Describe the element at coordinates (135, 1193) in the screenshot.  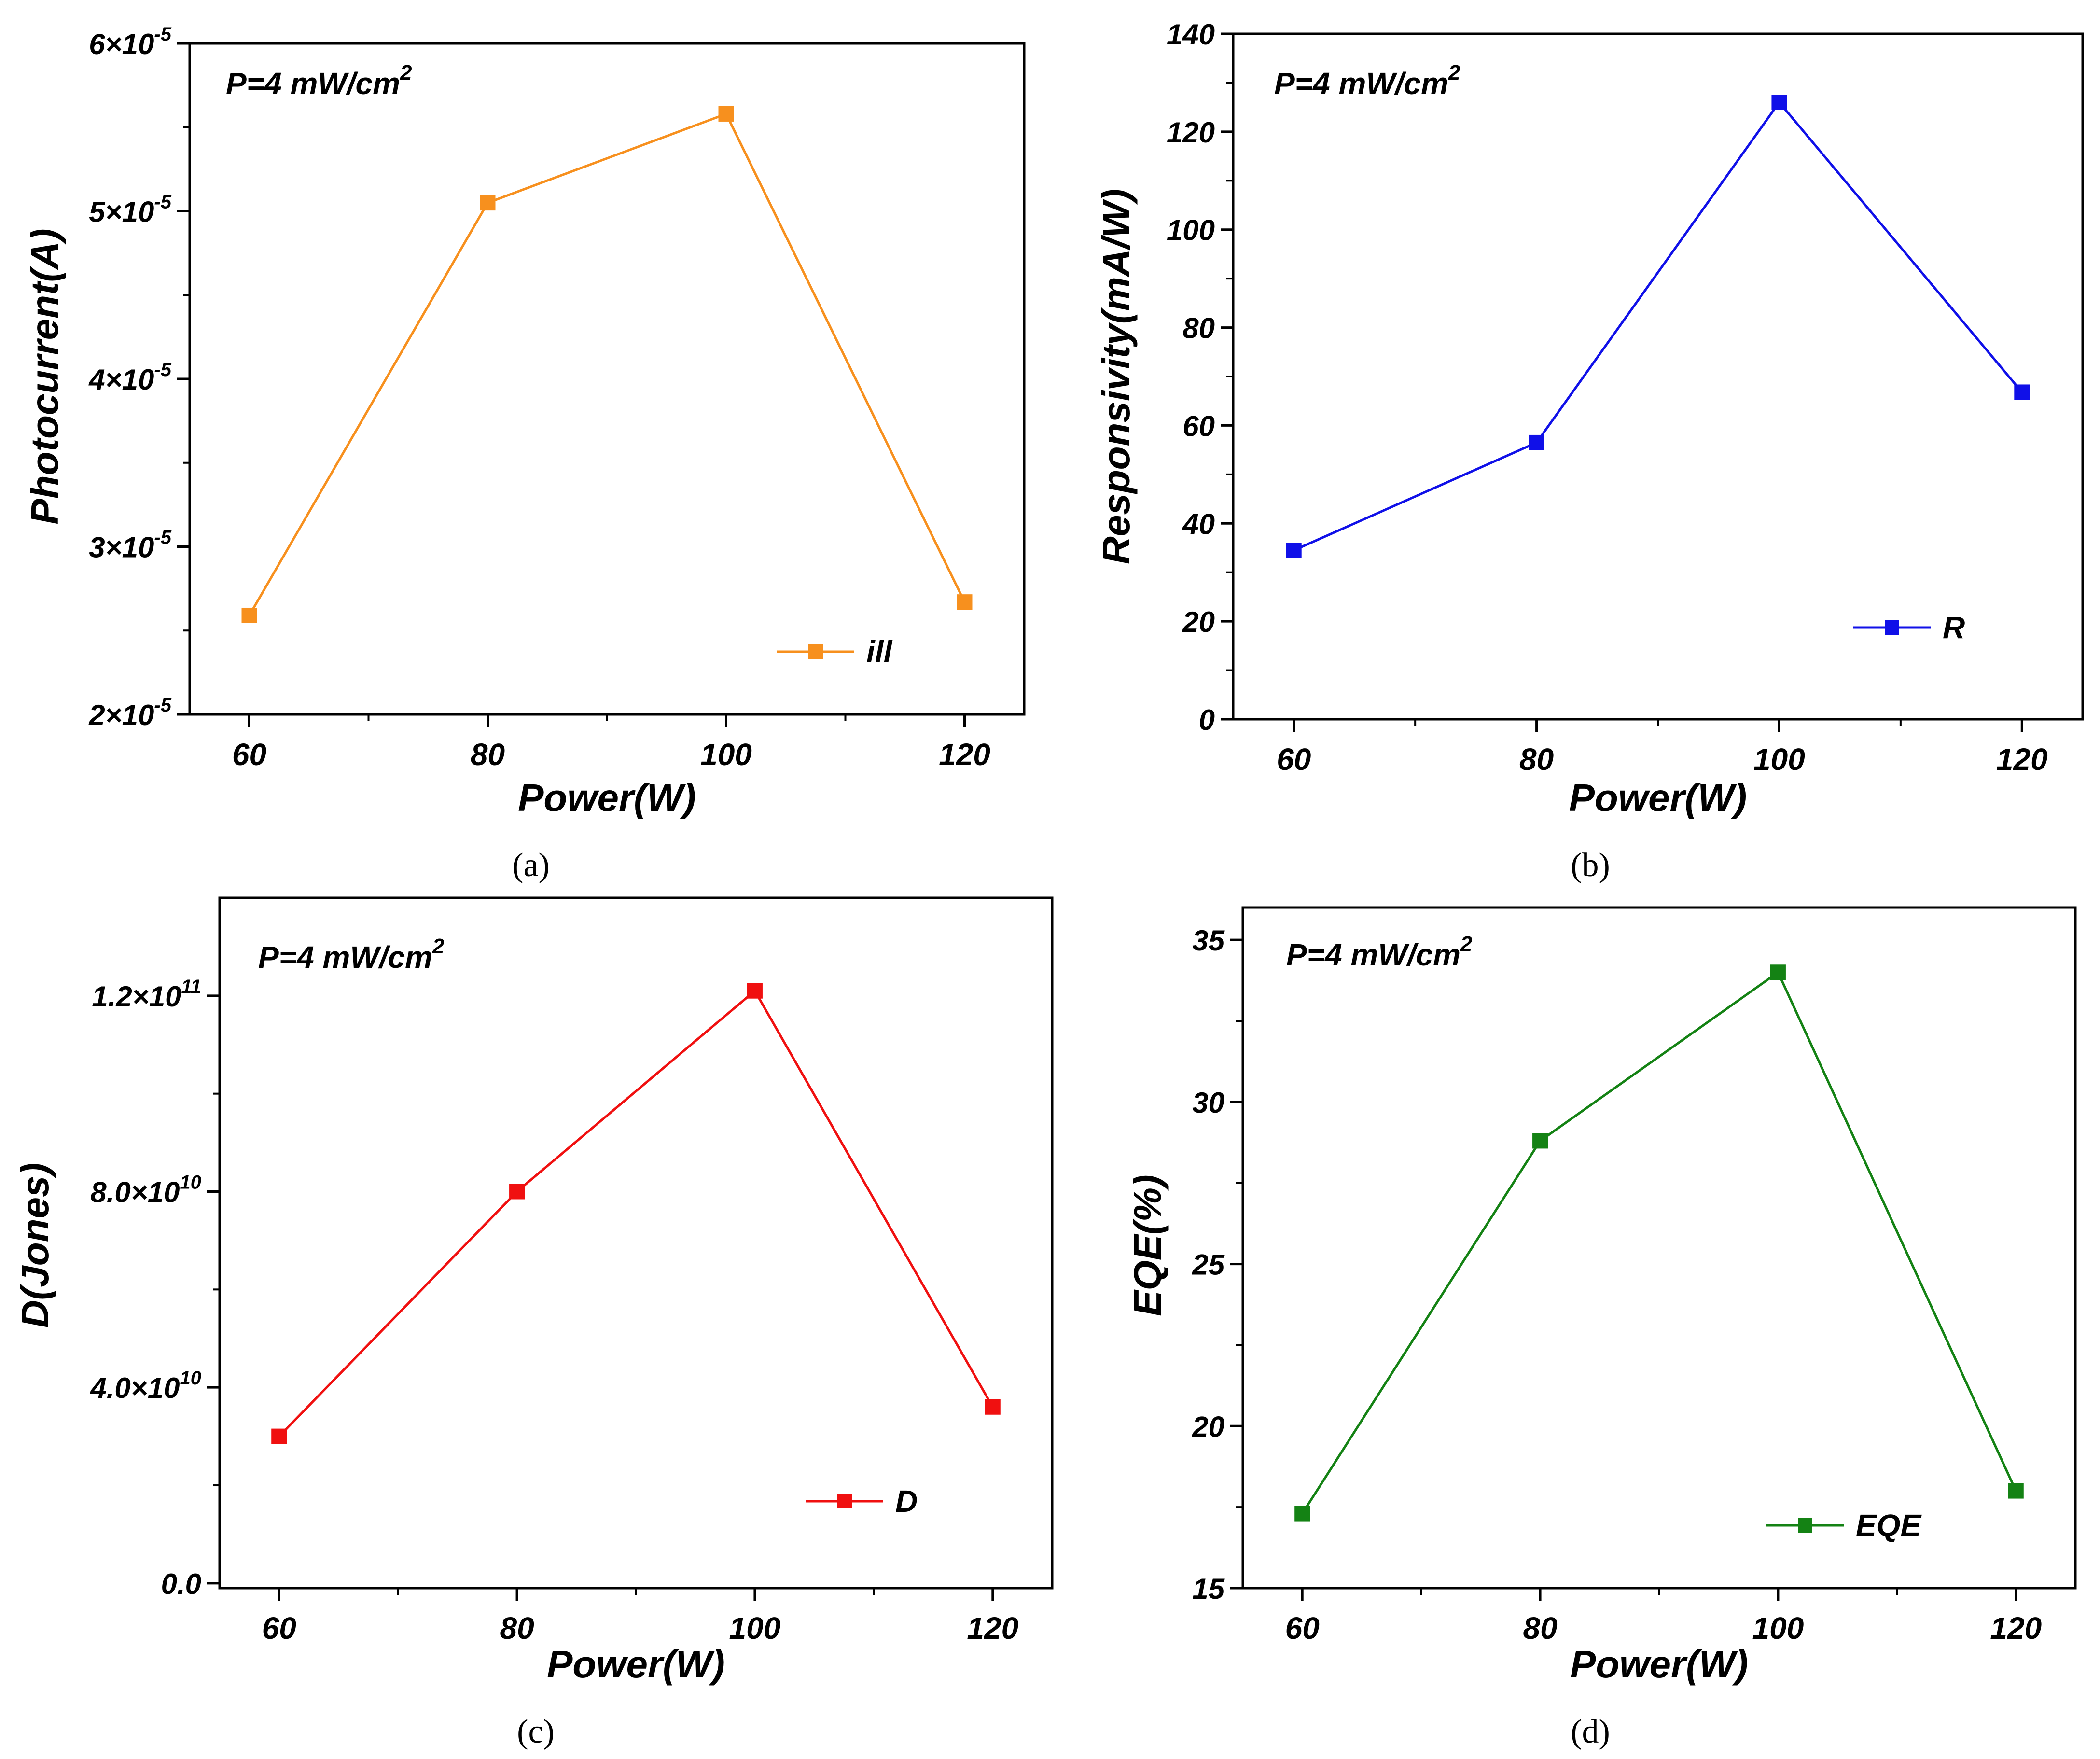
I see `y-tick-base: 8.0×10` at that location.